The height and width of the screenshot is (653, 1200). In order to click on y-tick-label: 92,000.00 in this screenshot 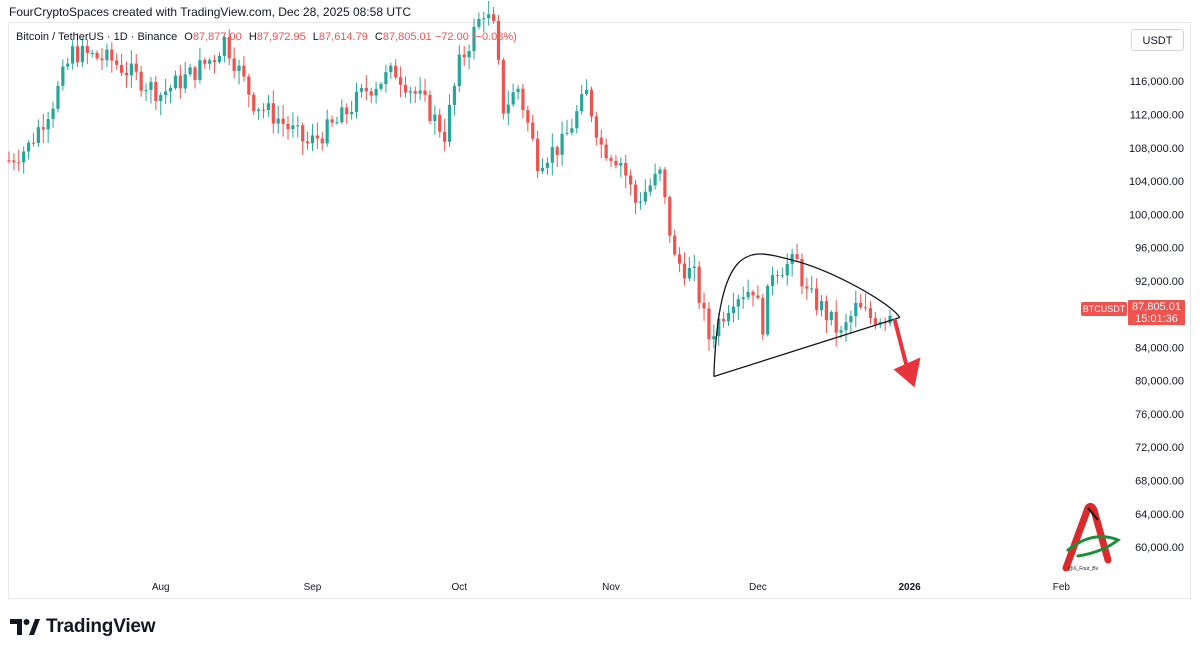, I will do `click(1159, 282)`.